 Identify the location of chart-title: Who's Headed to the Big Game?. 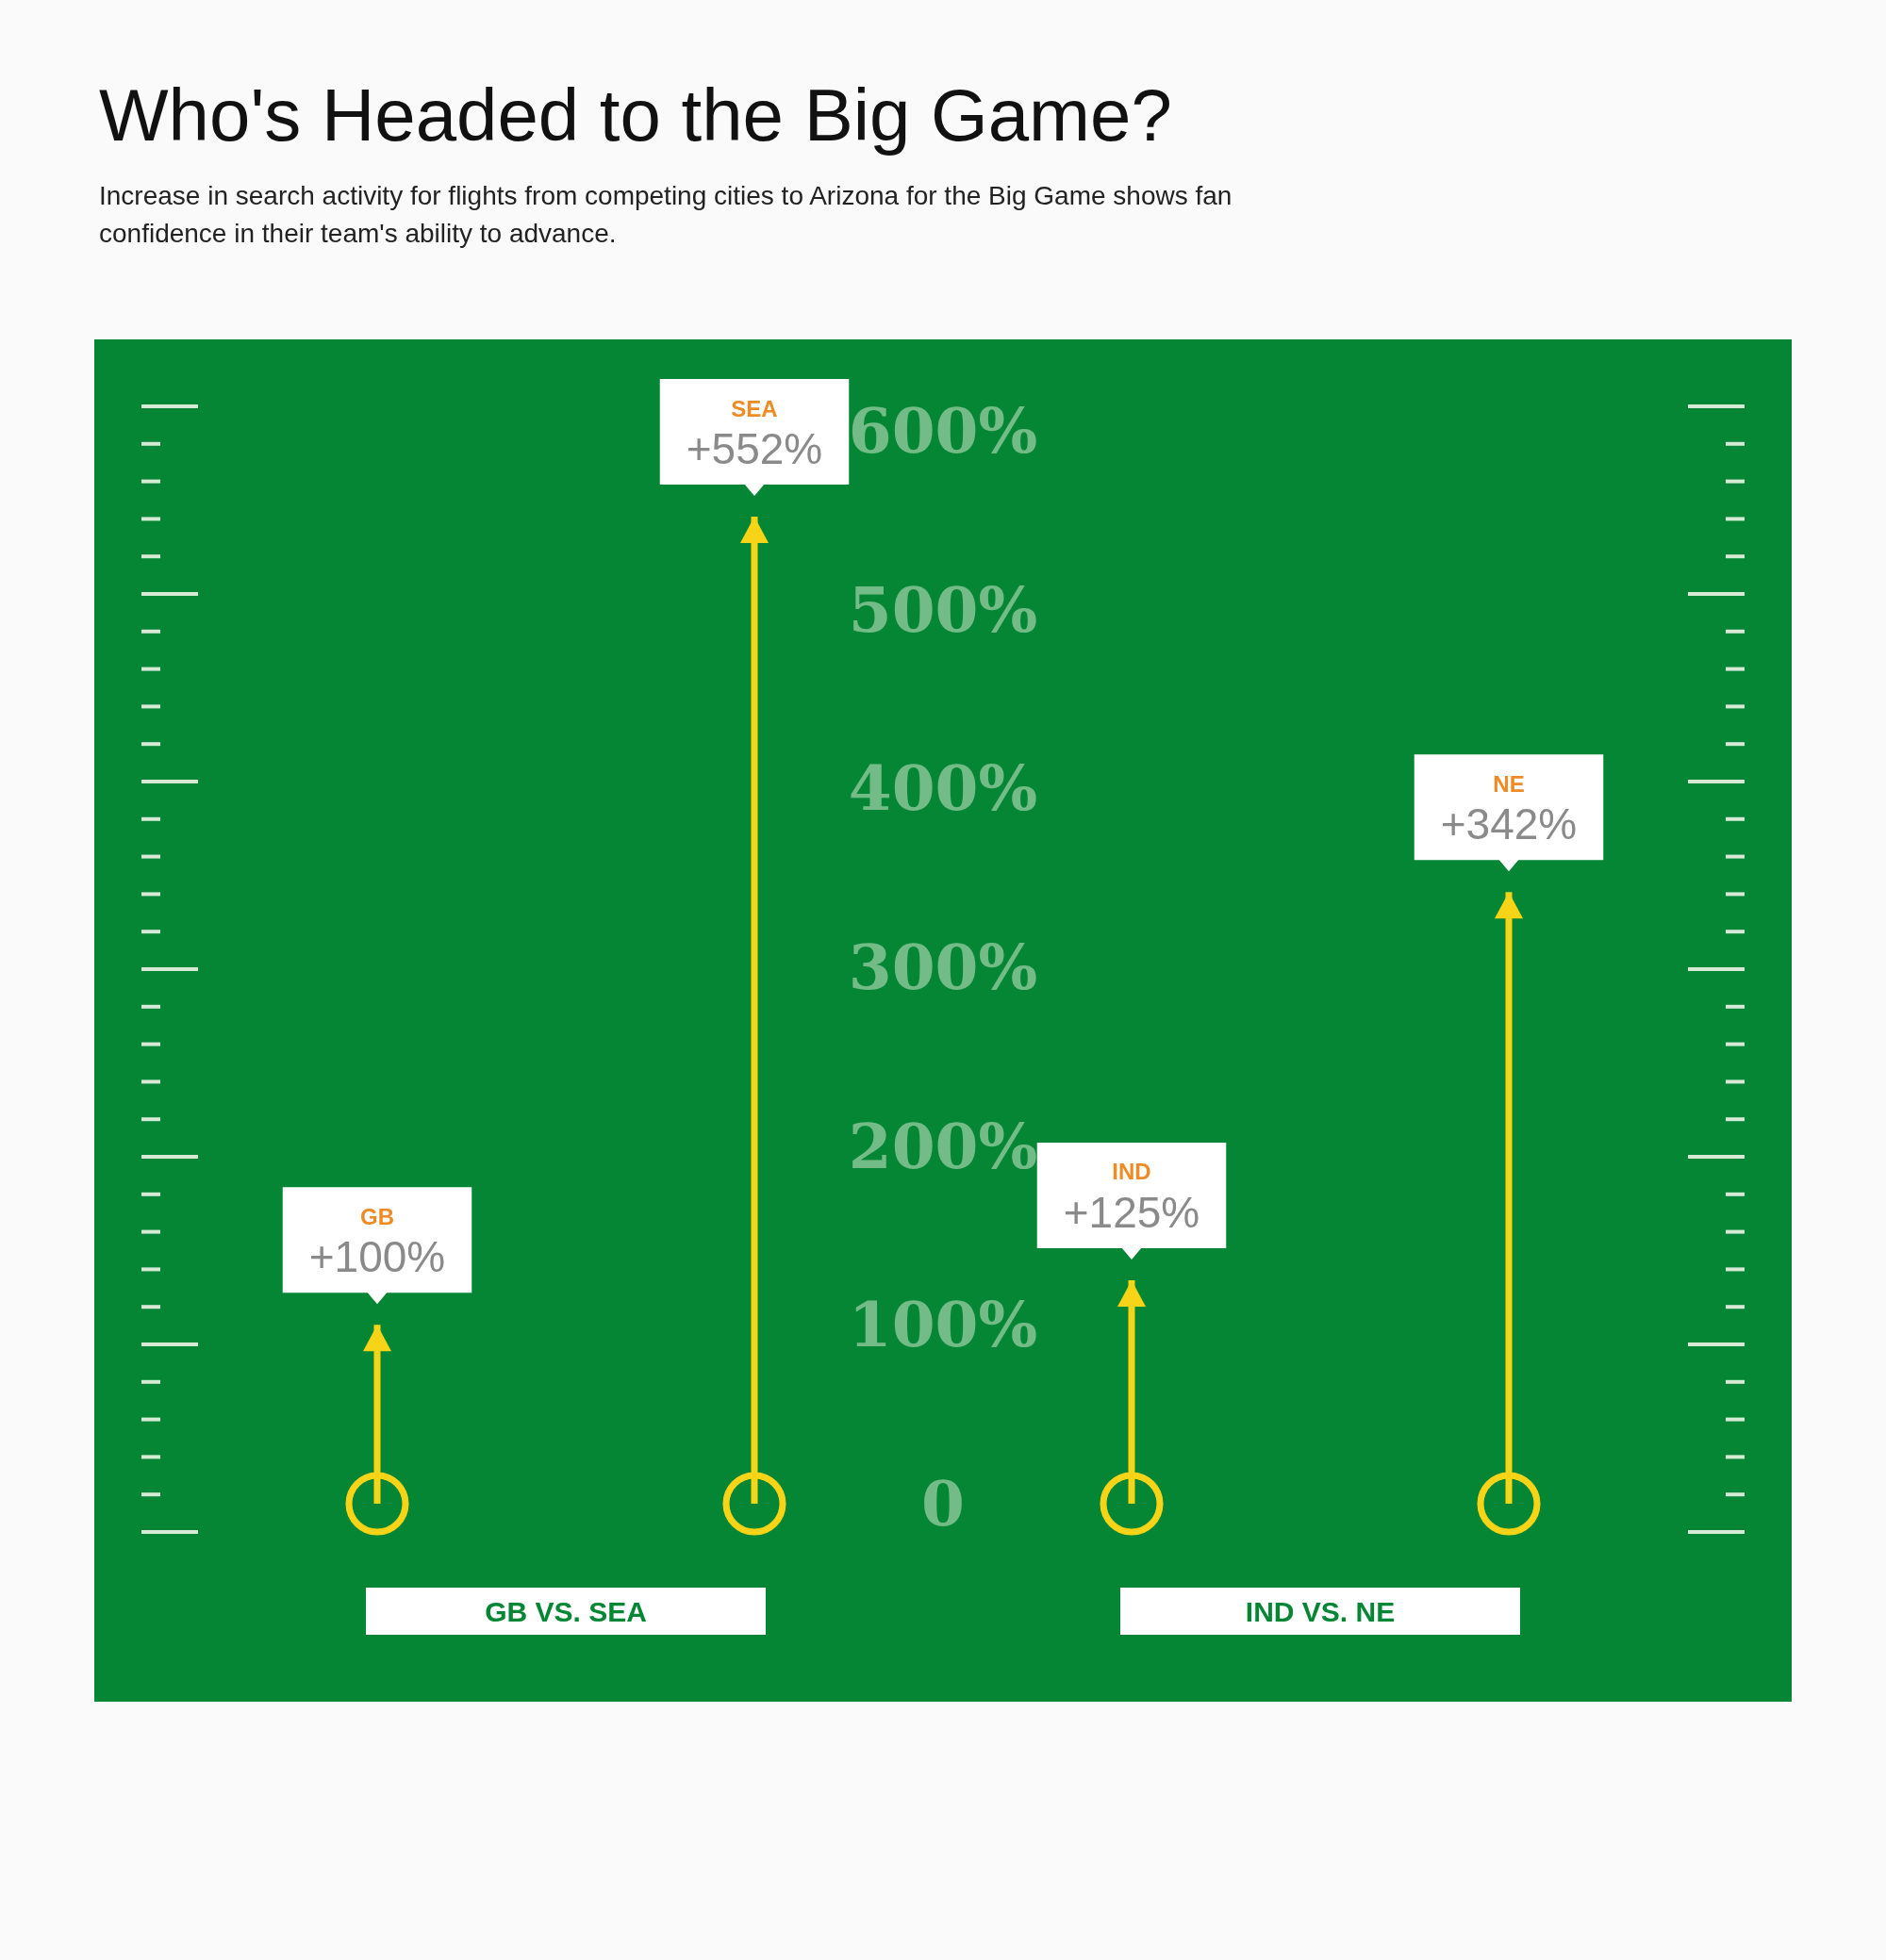
(635, 115).